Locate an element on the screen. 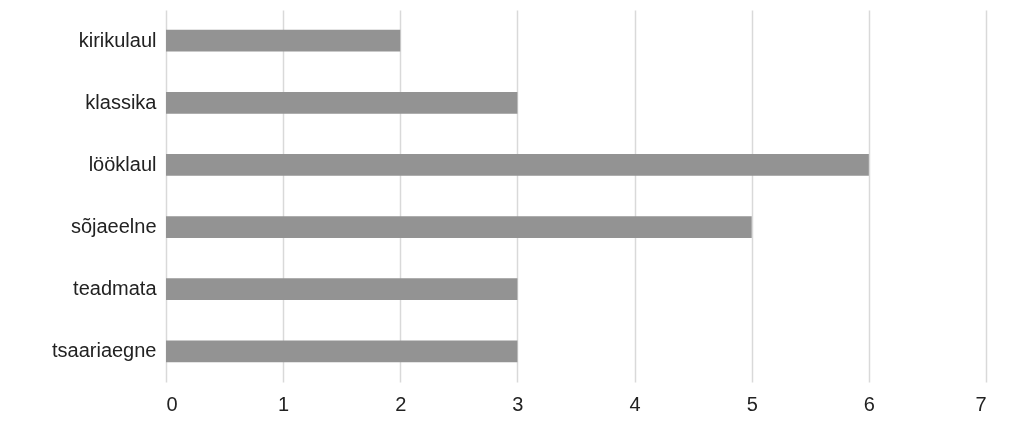 Image resolution: width=1024 pixels, height=442 pixels. x-tick-label: 1 is located at coordinates (284, 403).